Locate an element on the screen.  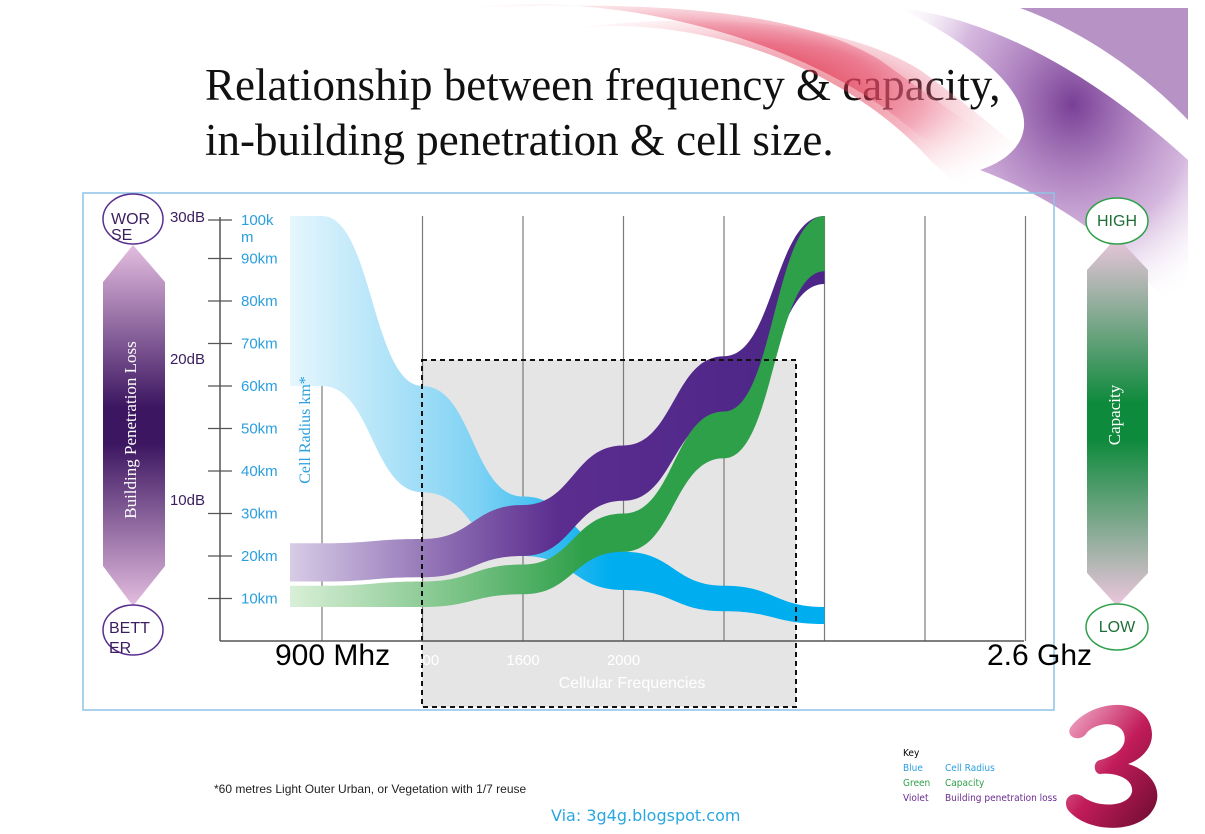
key-color-name: Green is located at coordinates (917, 783).